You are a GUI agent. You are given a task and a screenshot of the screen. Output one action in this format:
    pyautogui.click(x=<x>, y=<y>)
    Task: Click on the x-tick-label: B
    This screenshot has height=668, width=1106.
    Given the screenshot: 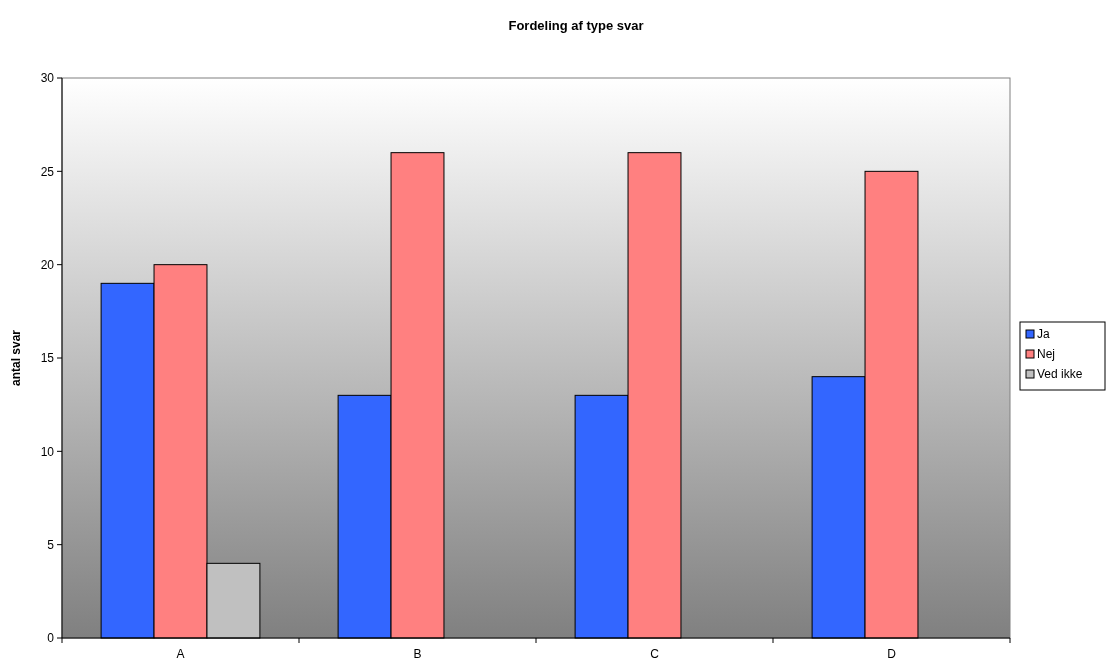 What is the action you would take?
    pyautogui.click(x=417, y=654)
    